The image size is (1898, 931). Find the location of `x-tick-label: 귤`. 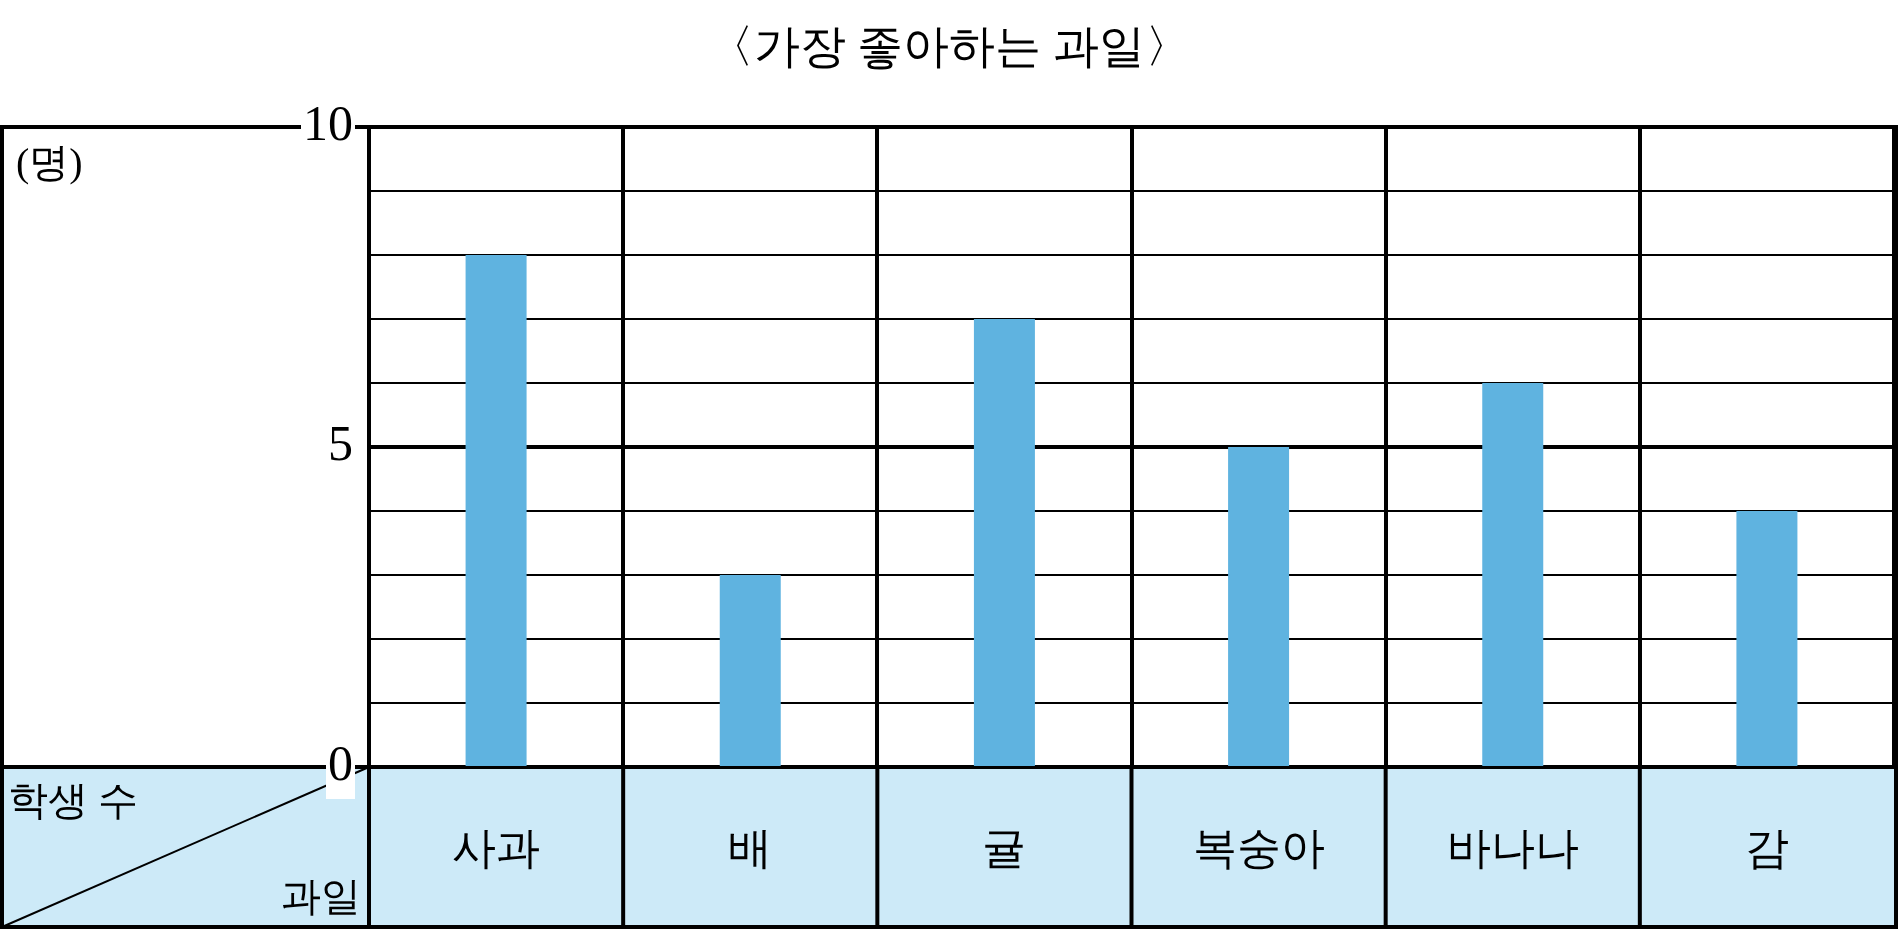

x-tick-label: 귤 is located at coordinates (1004, 848).